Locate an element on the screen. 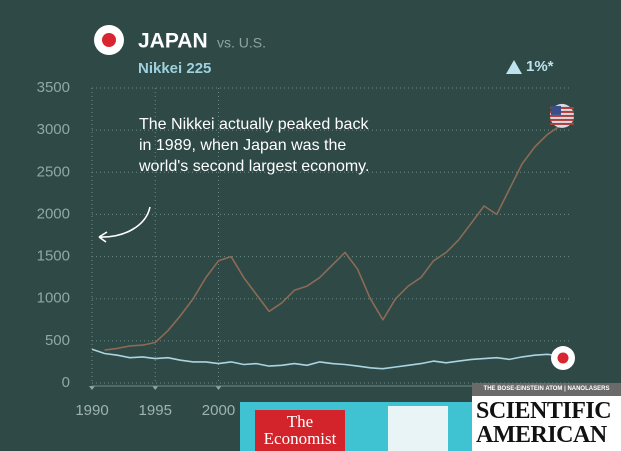 The image size is (621, 451). y-tick-label: 500 is located at coordinates (57, 340).